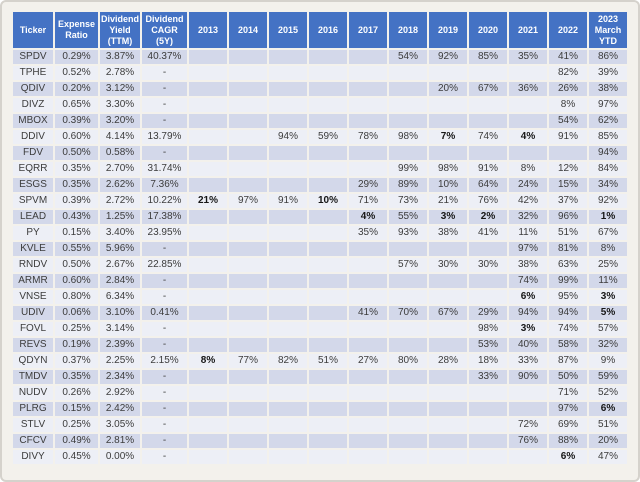 This screenshot has width=640, height=482. I want to click on table-row-lead: LEAD 0.43% 1.25% 17.38% 4% 55% 3% 2% 32% 96% 1%, so click(320, 217).